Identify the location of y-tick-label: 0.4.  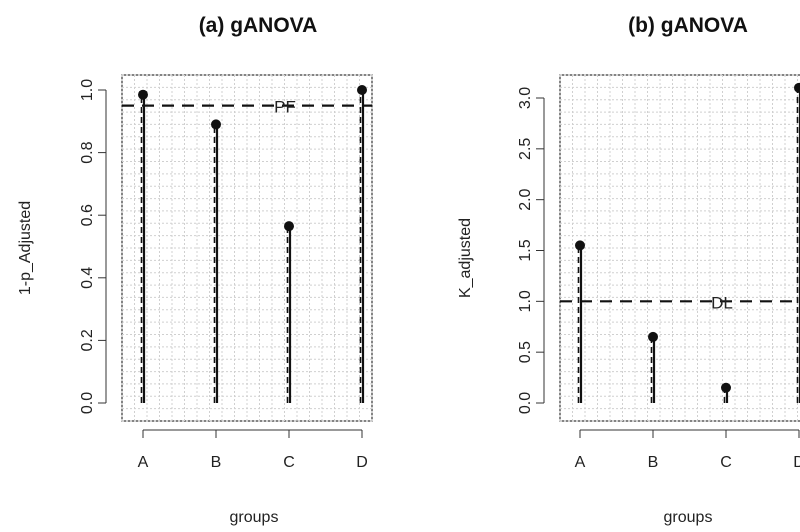
(87, 278).